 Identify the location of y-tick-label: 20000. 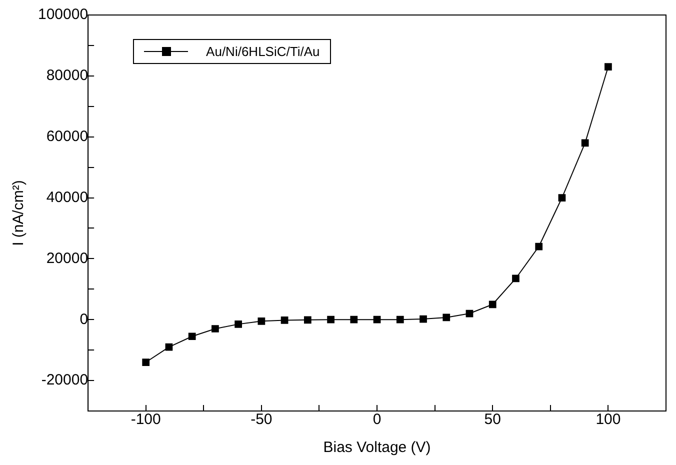
(67, 258).